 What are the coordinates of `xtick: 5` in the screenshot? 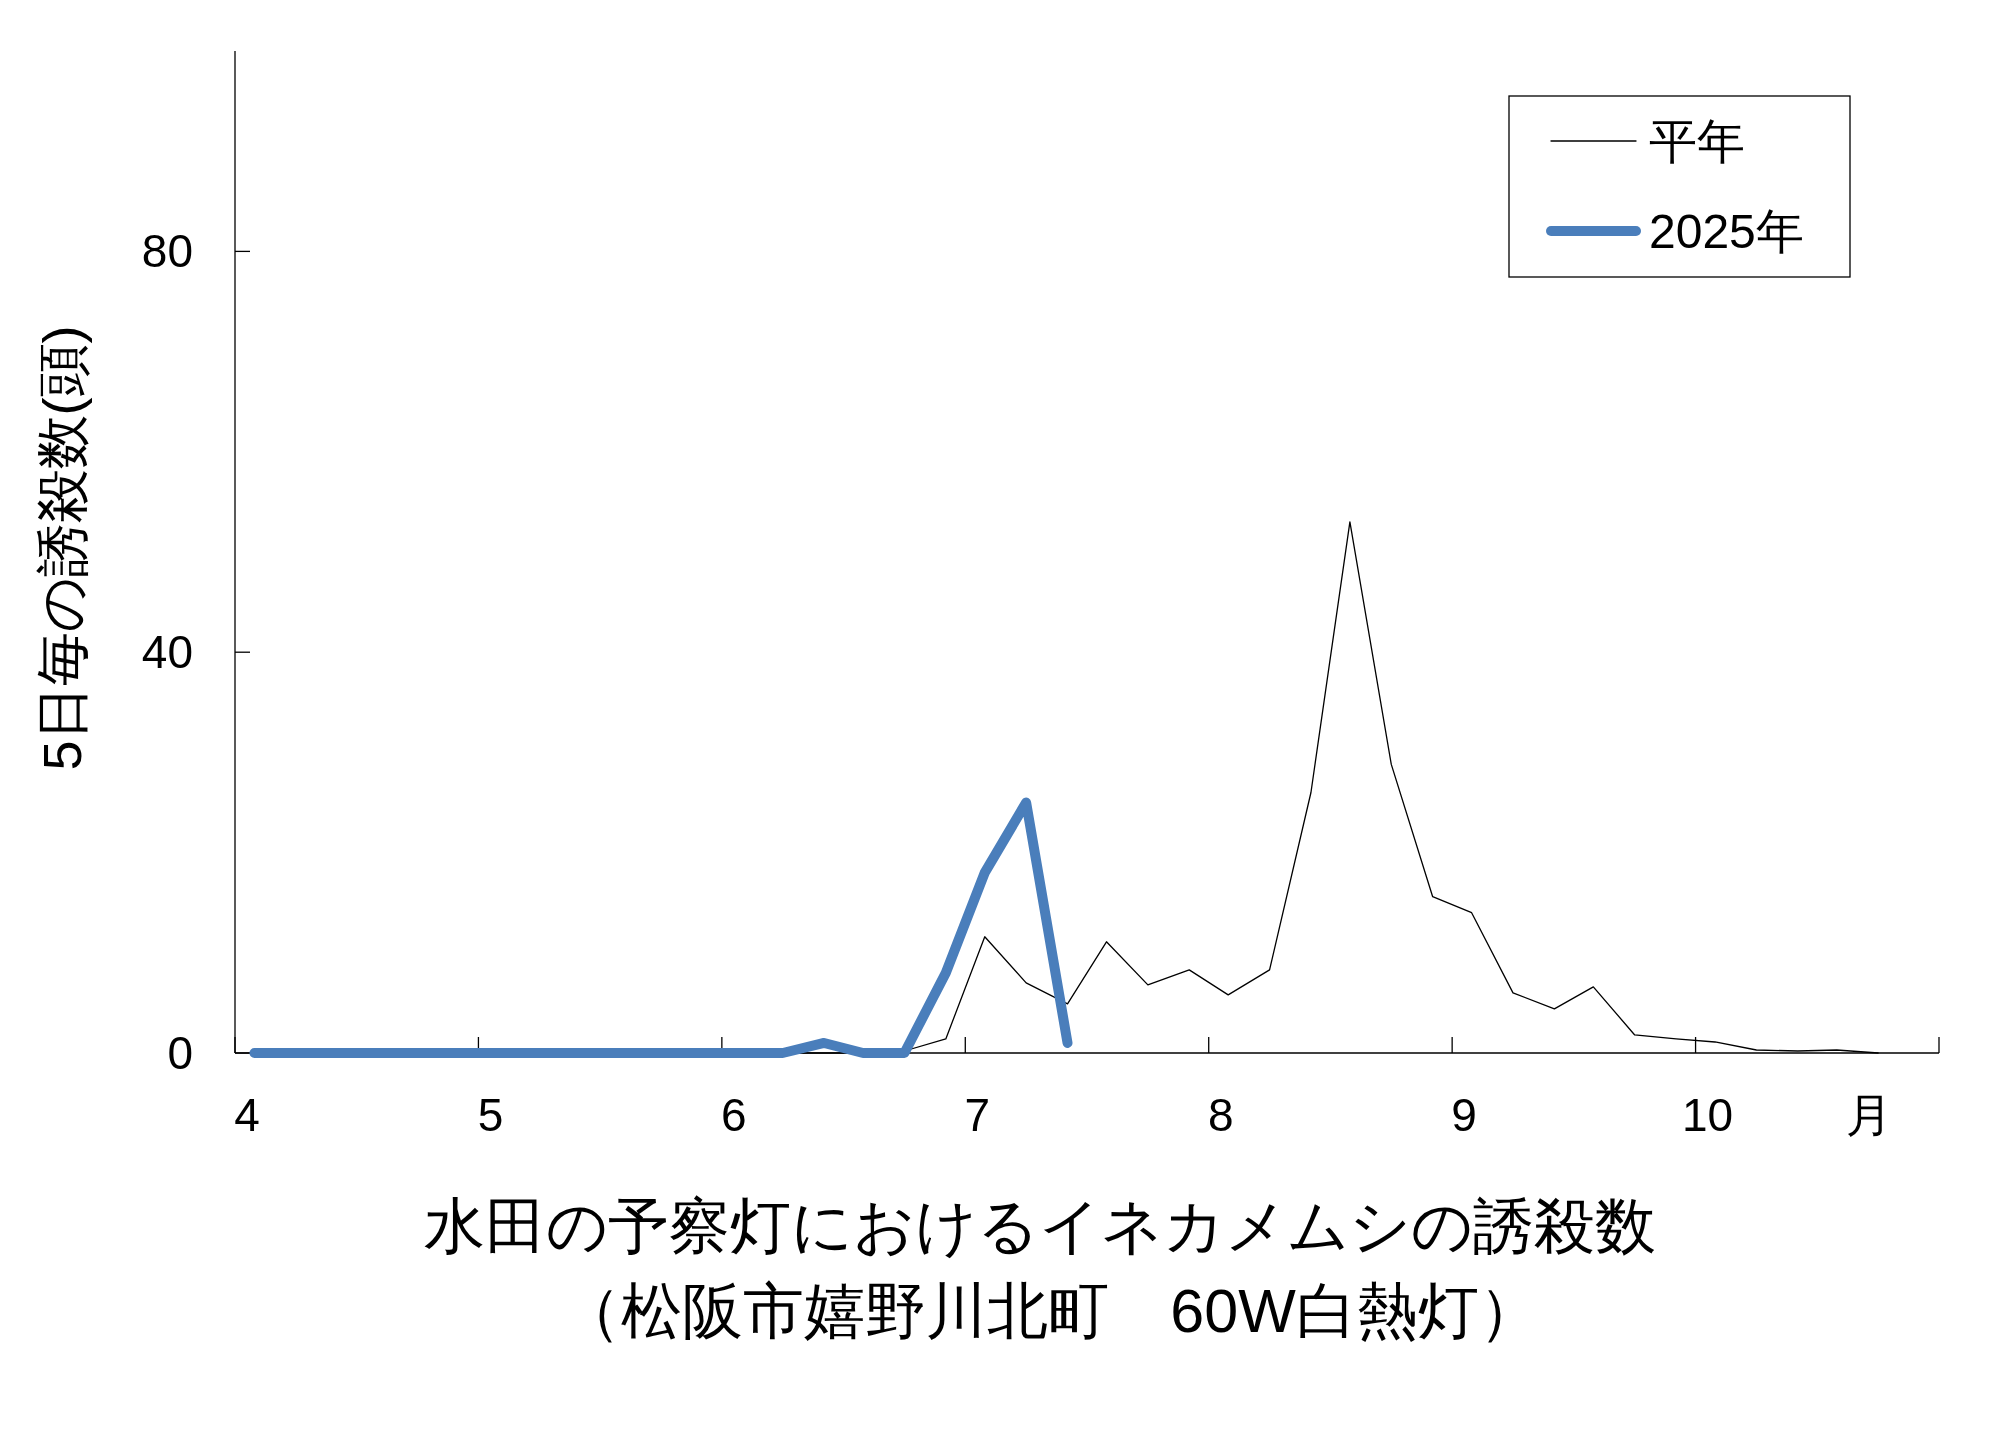 It's located at (490, 1115).